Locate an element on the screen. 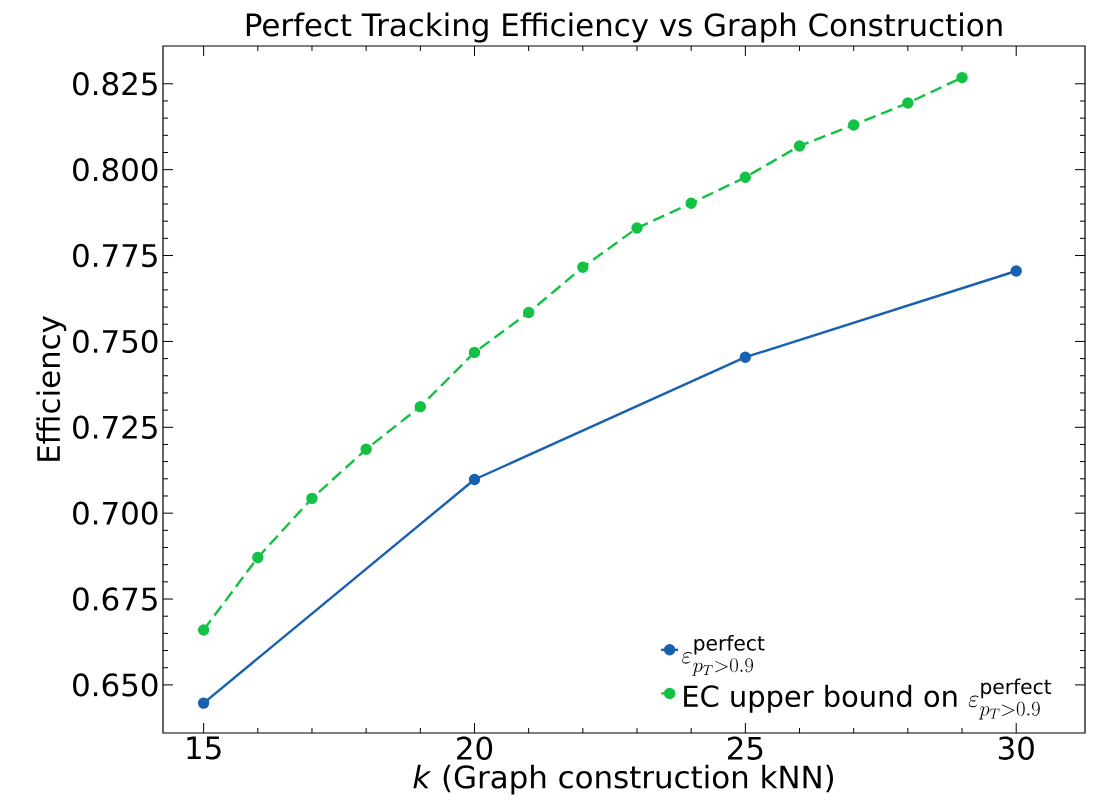 The image size is (1096, 811). y-tick-label: 0.650 is located at coordinates (115, 685).